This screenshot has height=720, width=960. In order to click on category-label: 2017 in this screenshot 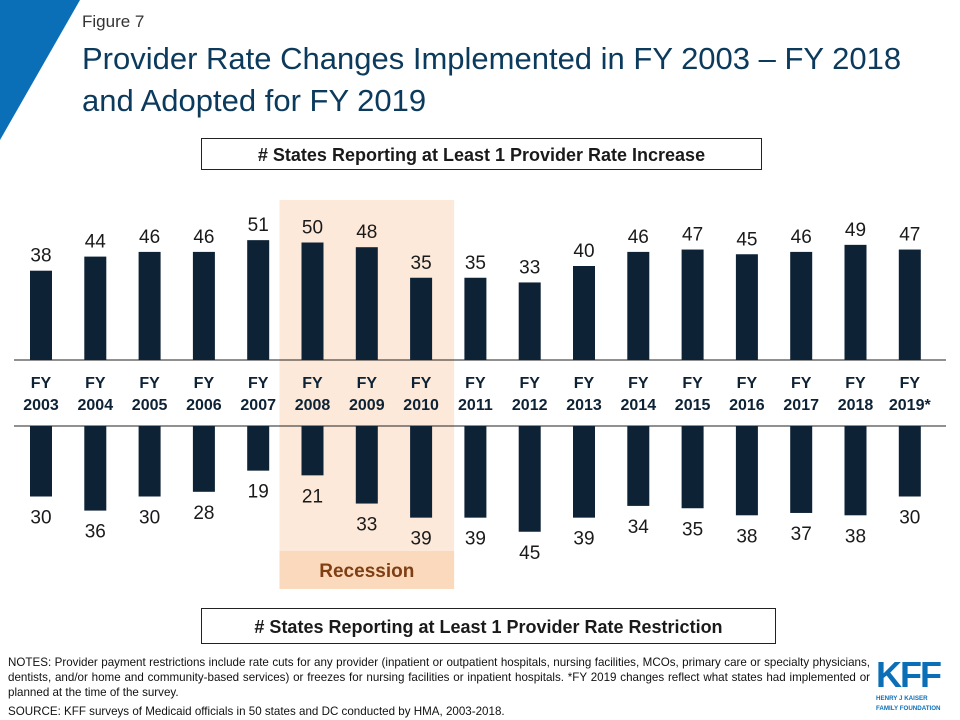, I will do `click(801, 405)`.